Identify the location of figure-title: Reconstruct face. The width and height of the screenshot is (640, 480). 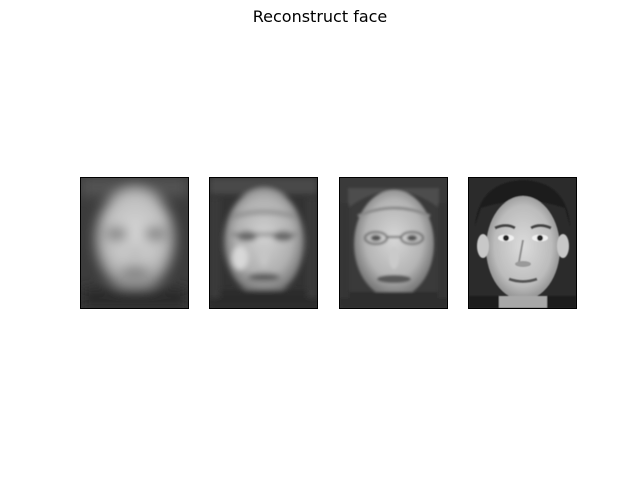
(320, 16).